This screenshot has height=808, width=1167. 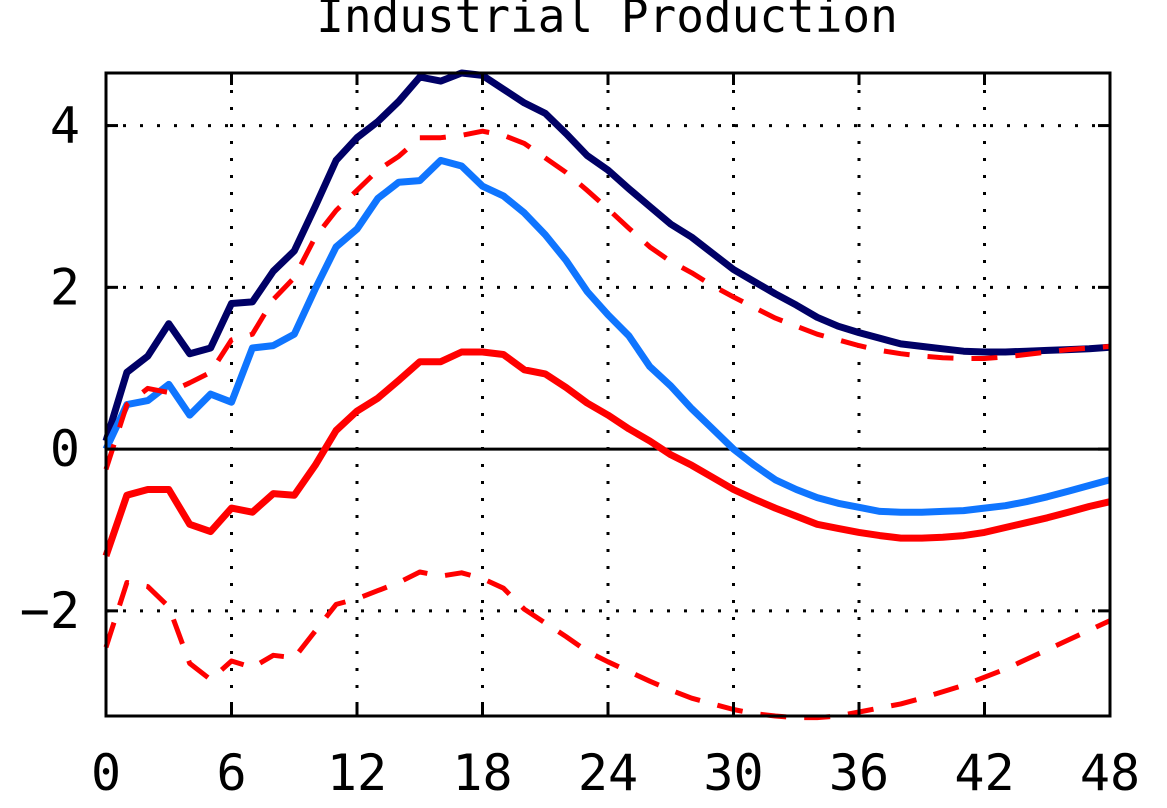 I want to click on x-tick-label: 12, so click(x=357, y=773).